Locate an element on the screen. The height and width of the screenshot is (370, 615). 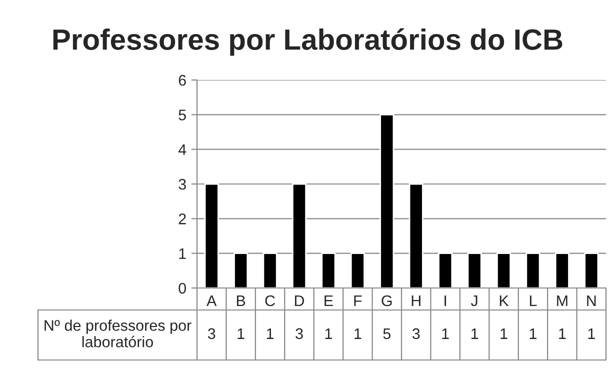
x-tick-label: F is located at coordinates (358, 301).